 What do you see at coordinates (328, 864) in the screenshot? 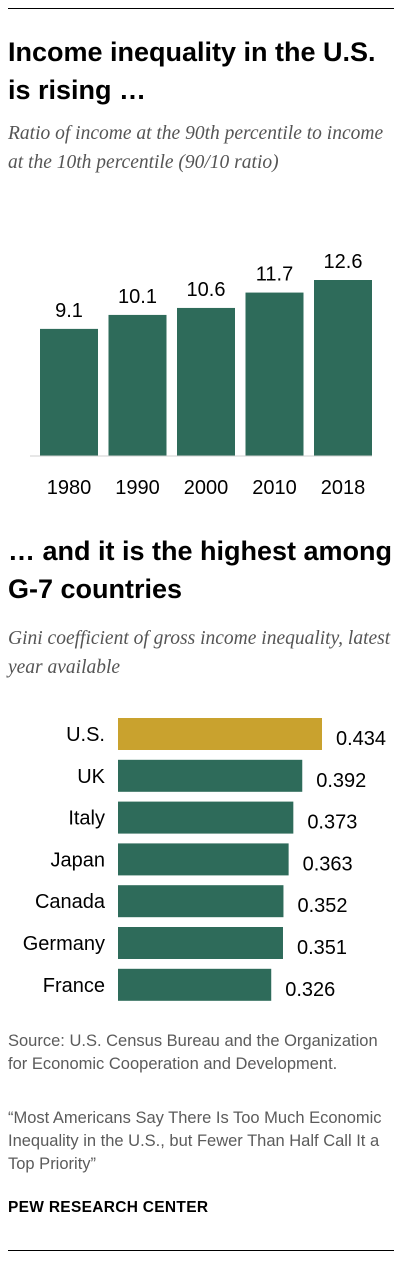
I see `gini-value-label: 0.363` at bounding box center [328, 864].